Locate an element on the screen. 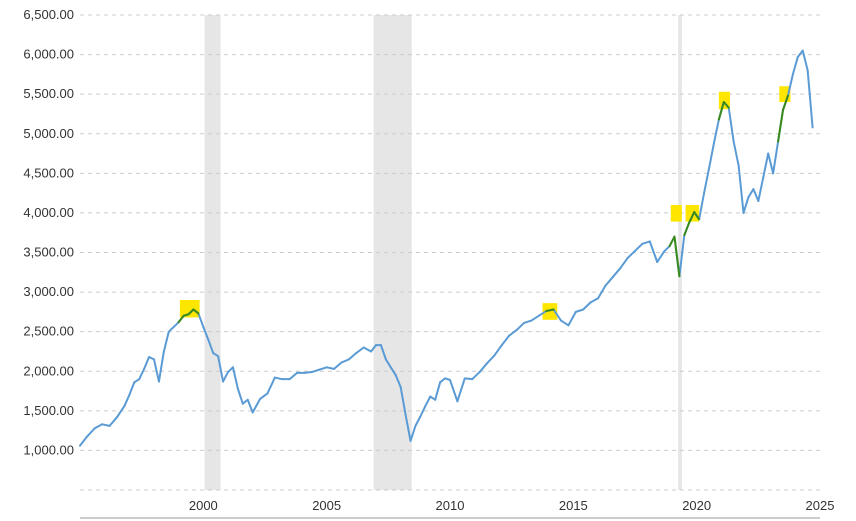 The height and width of the screenshot is (521, 856). y-tick-label: 5,000.00 is located at coordinates (48, 133).